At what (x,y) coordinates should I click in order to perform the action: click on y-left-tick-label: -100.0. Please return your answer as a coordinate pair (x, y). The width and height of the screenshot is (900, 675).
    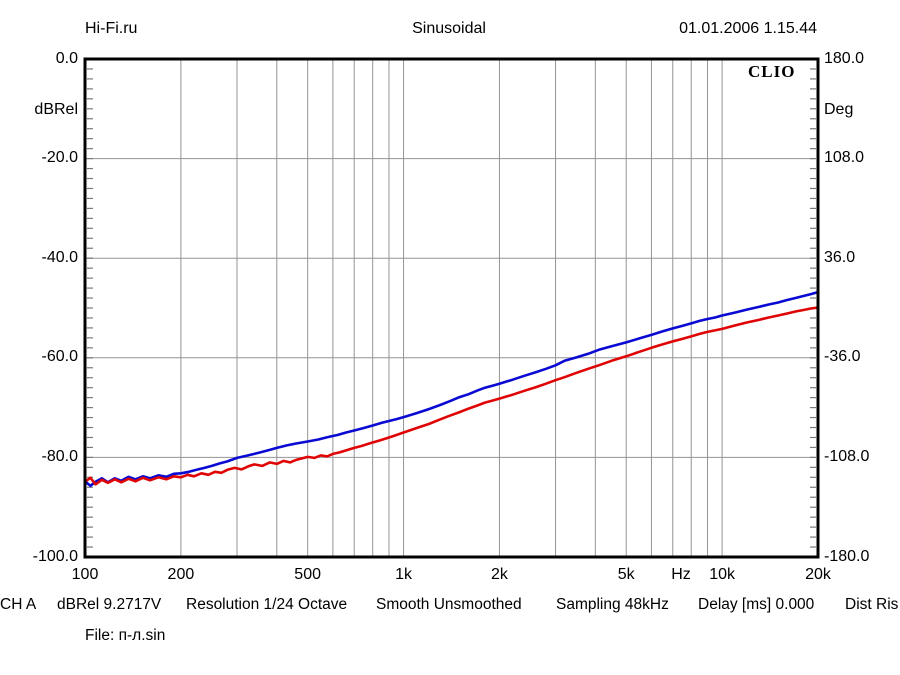
    Looking at the image, I should click on (55, 556).